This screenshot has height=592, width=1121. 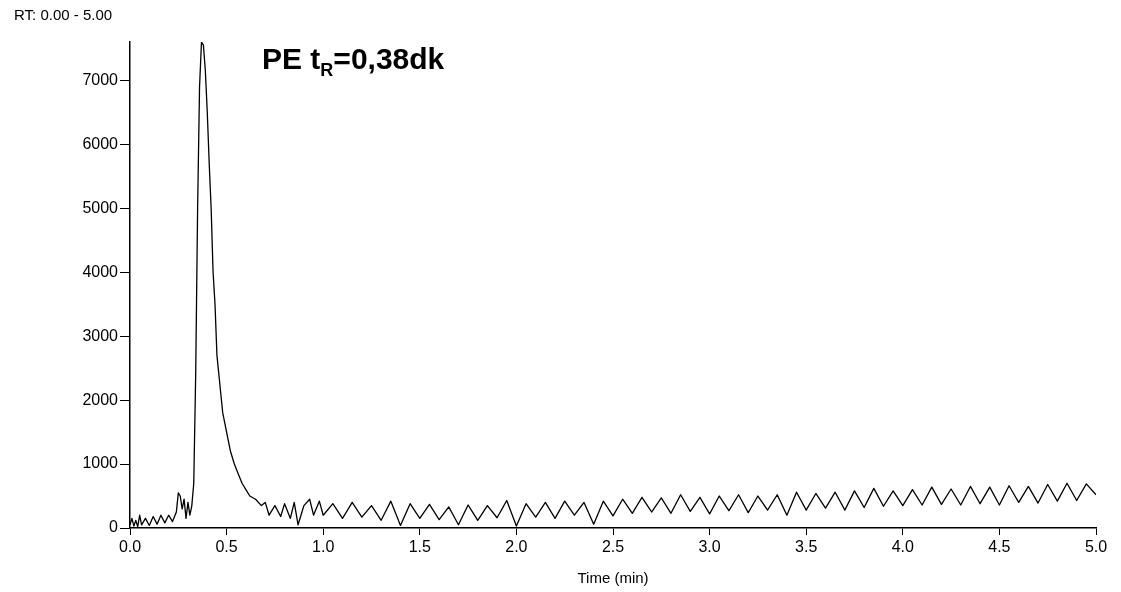 What do you see at coordinates (100, 399) in the screenshot?
I see `y-tick-label: 2000` at bounding box center [100, 399].